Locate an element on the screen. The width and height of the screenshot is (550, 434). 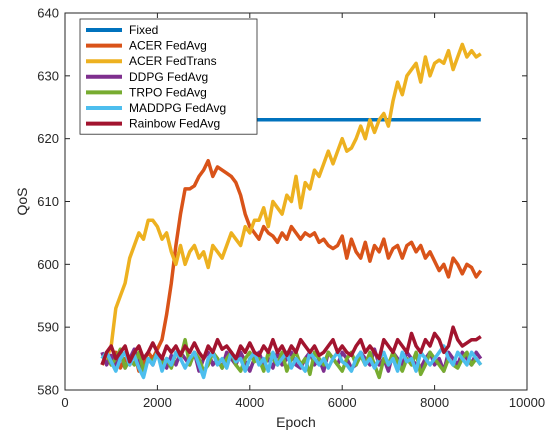
x-tick-label: 8000 is located at coordinates (434, 402).